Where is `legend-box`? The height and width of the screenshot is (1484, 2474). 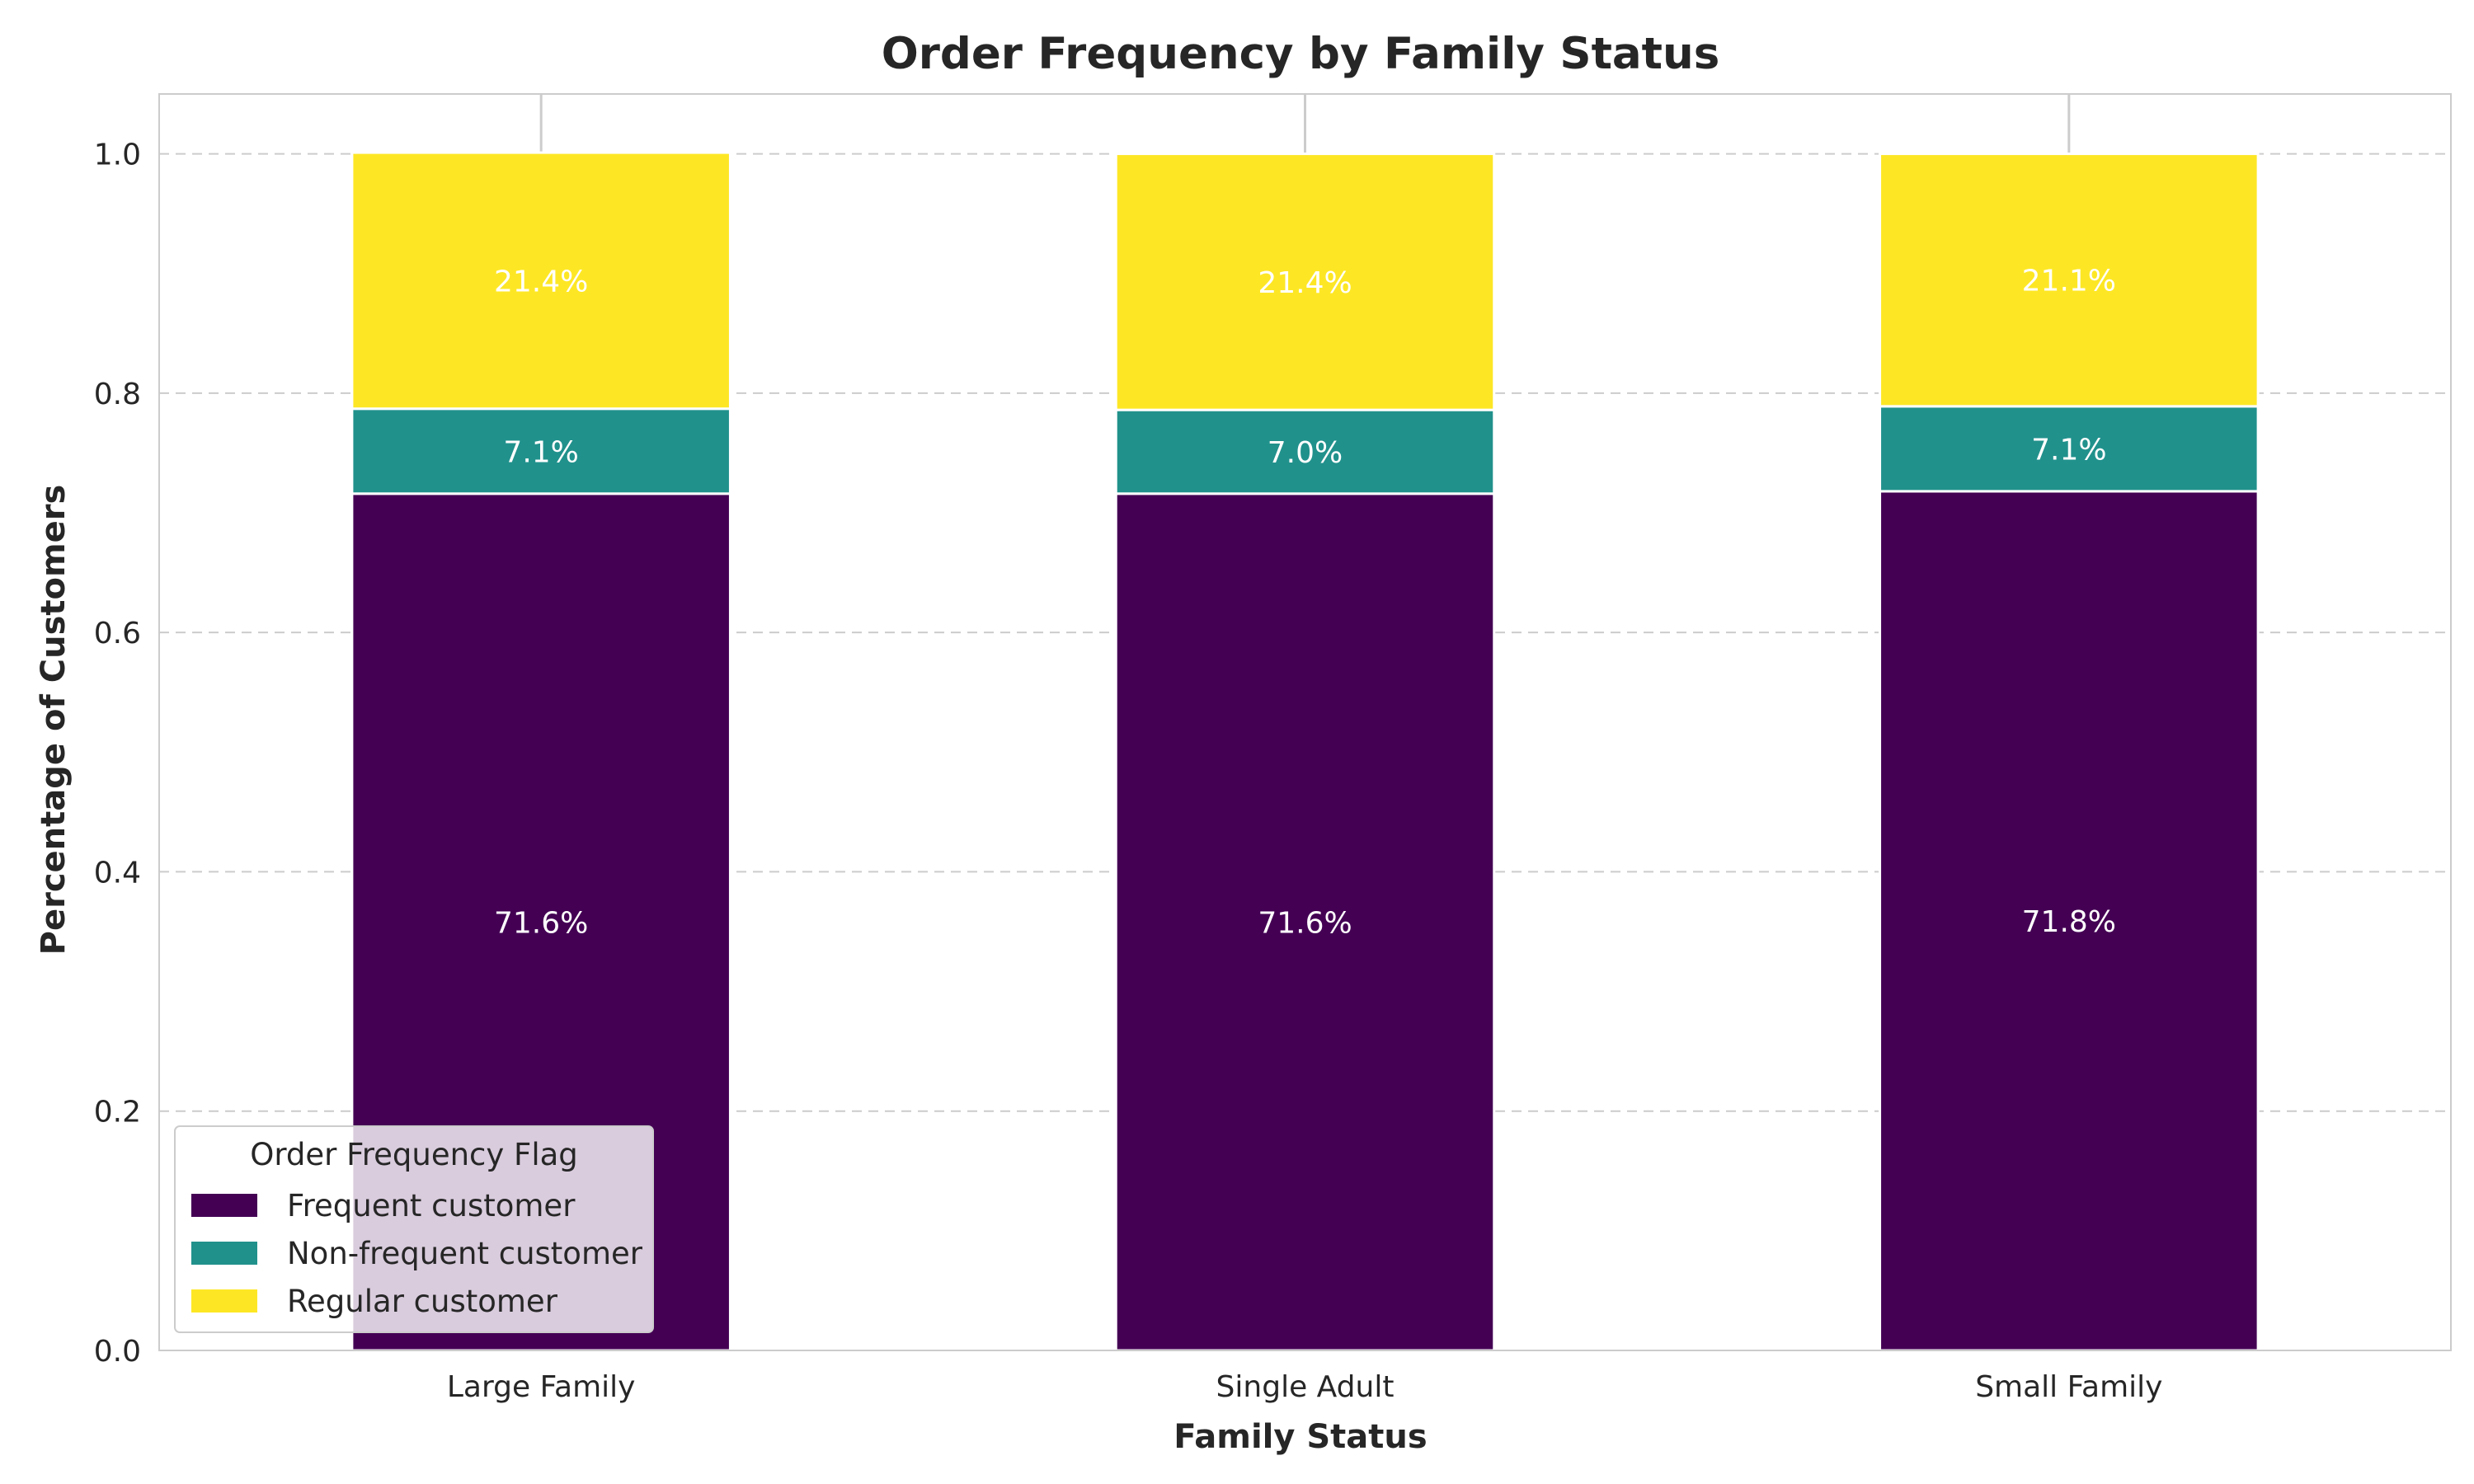 legend-box is located at coordinates (414, 1229).